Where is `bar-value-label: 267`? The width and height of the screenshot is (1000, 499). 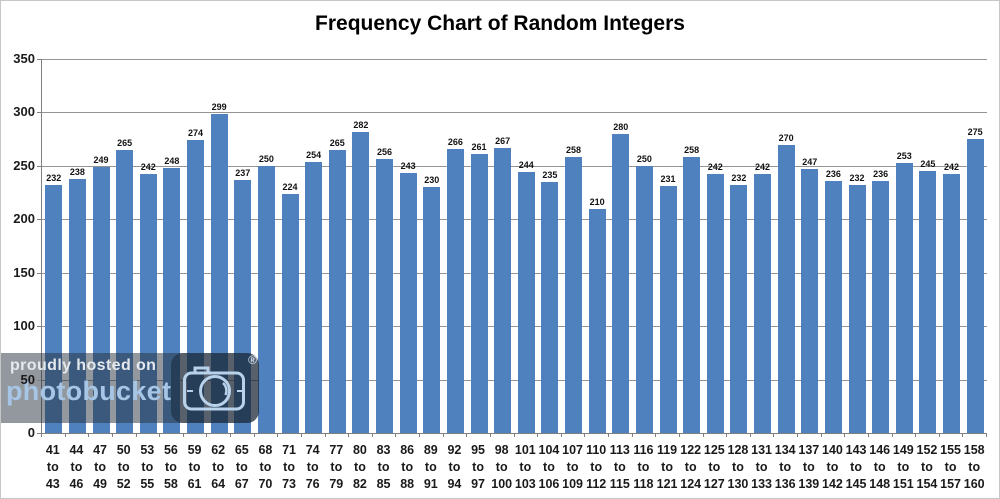
bar-value-label: 267 is located at coordinates (503, 140).